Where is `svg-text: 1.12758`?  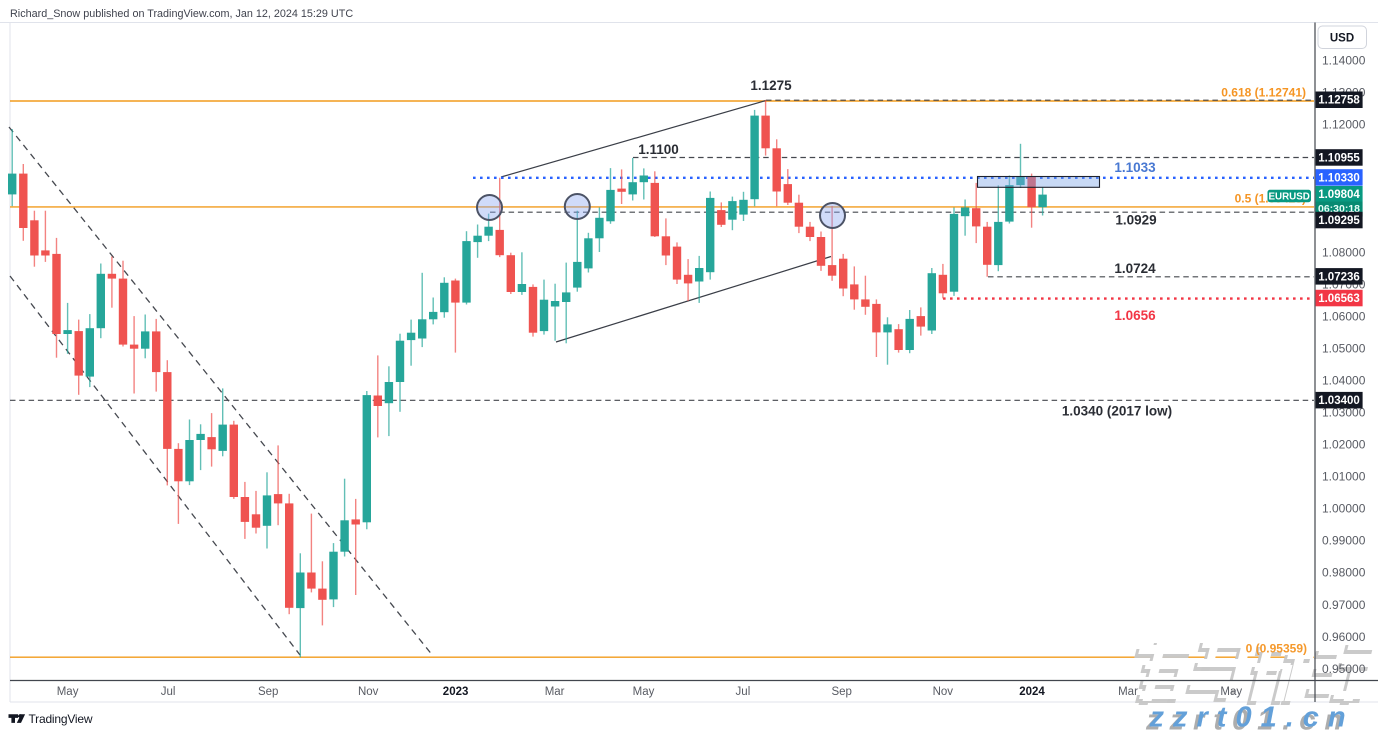
svg-text: 1.12758 is located at coordinates (1339, 101).